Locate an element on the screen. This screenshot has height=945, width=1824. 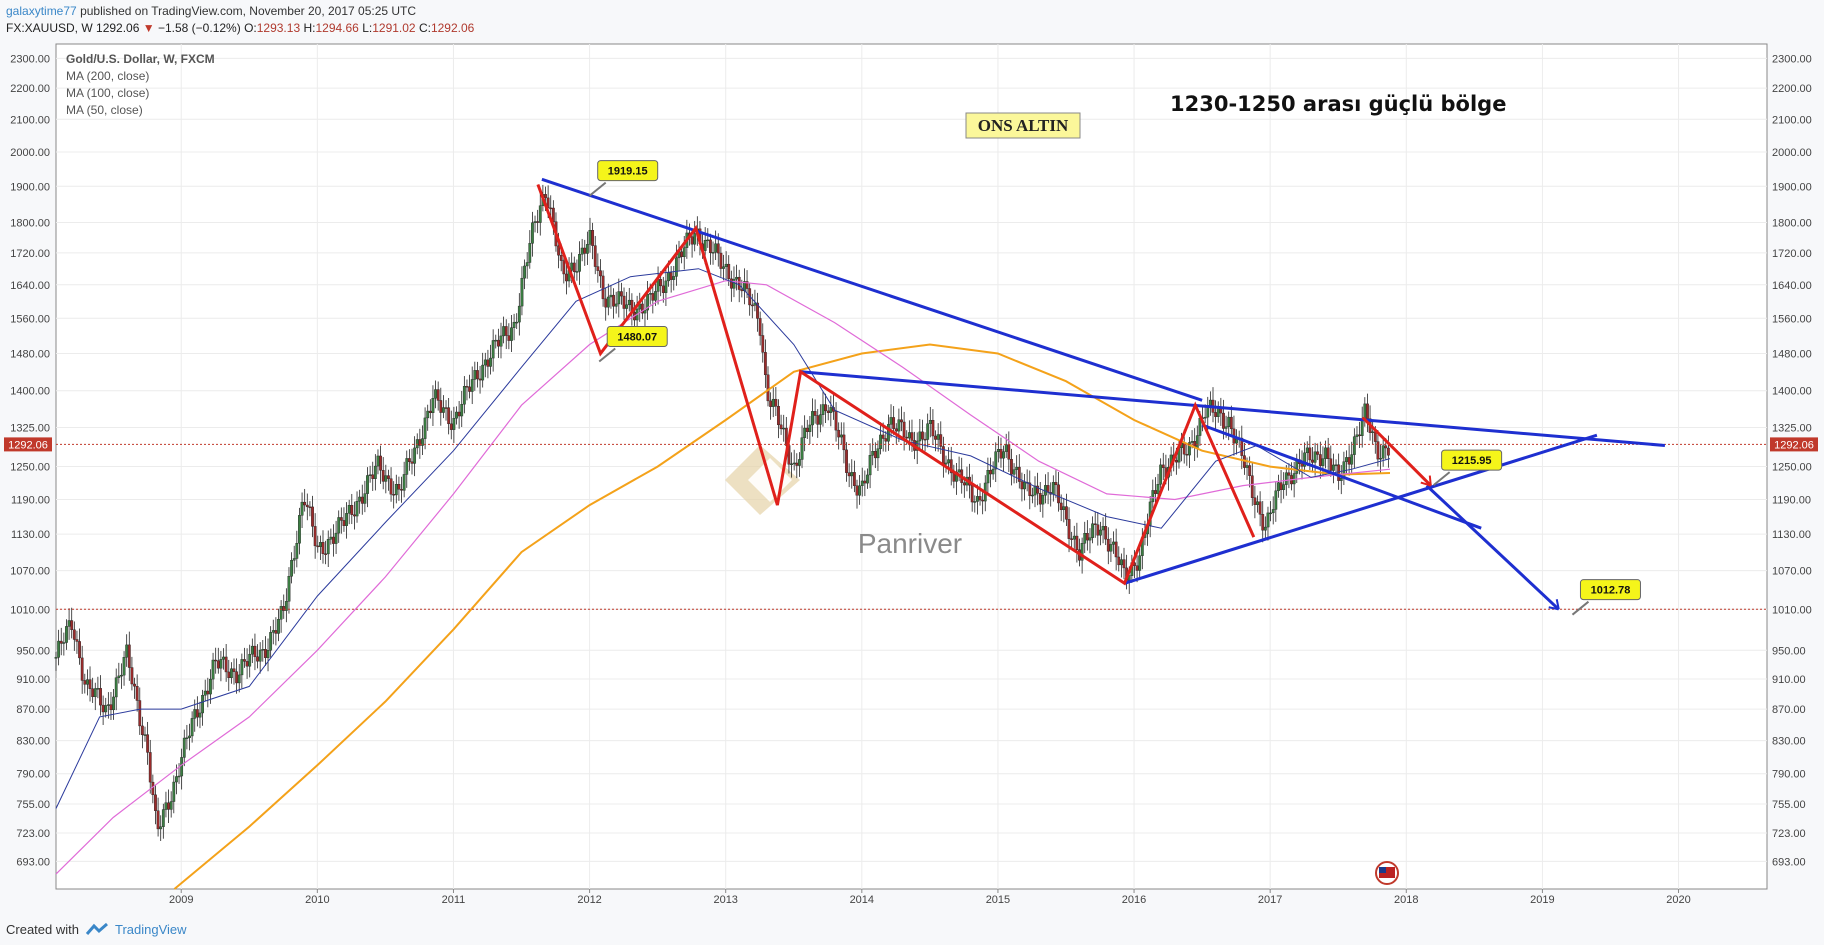
y-tick-label: 1800.00 is located at coordinates (30, 223).